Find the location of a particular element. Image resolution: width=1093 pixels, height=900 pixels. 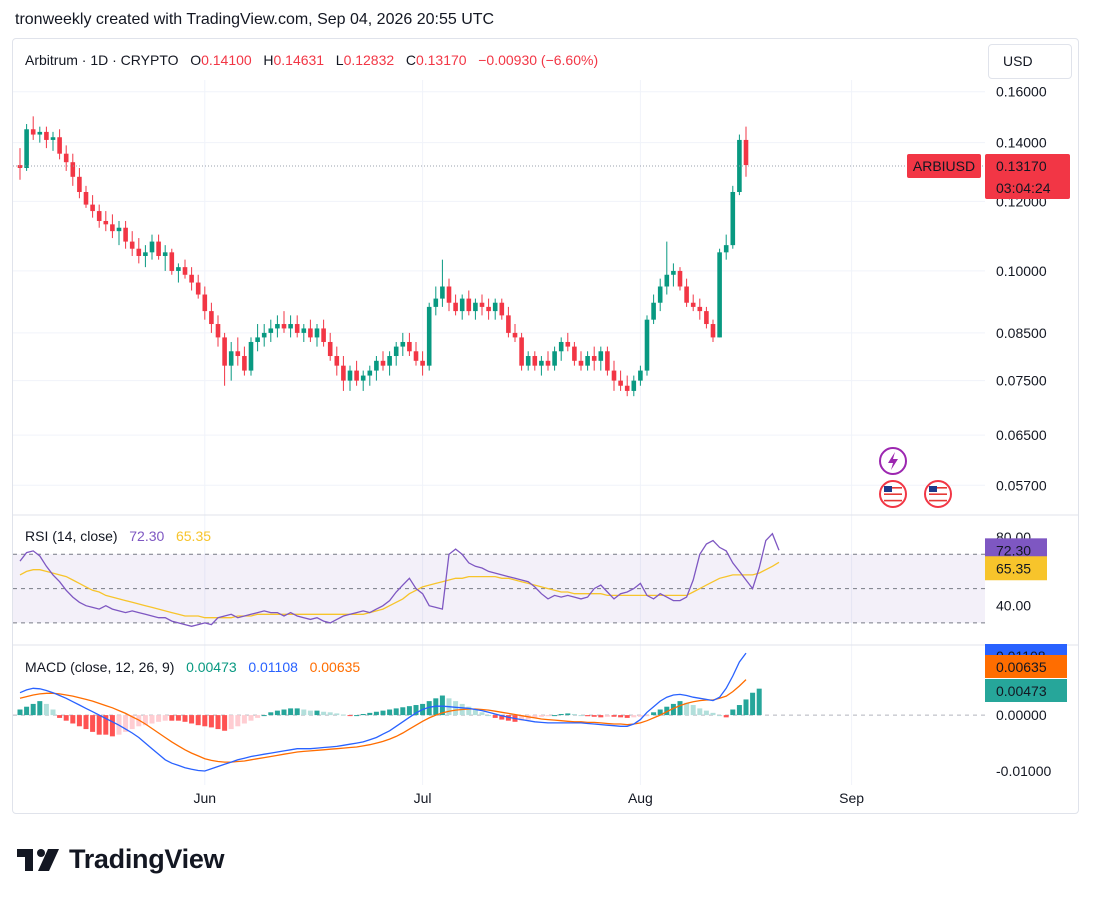

time-tick-label: Jun is located at coordinates (205, 798).